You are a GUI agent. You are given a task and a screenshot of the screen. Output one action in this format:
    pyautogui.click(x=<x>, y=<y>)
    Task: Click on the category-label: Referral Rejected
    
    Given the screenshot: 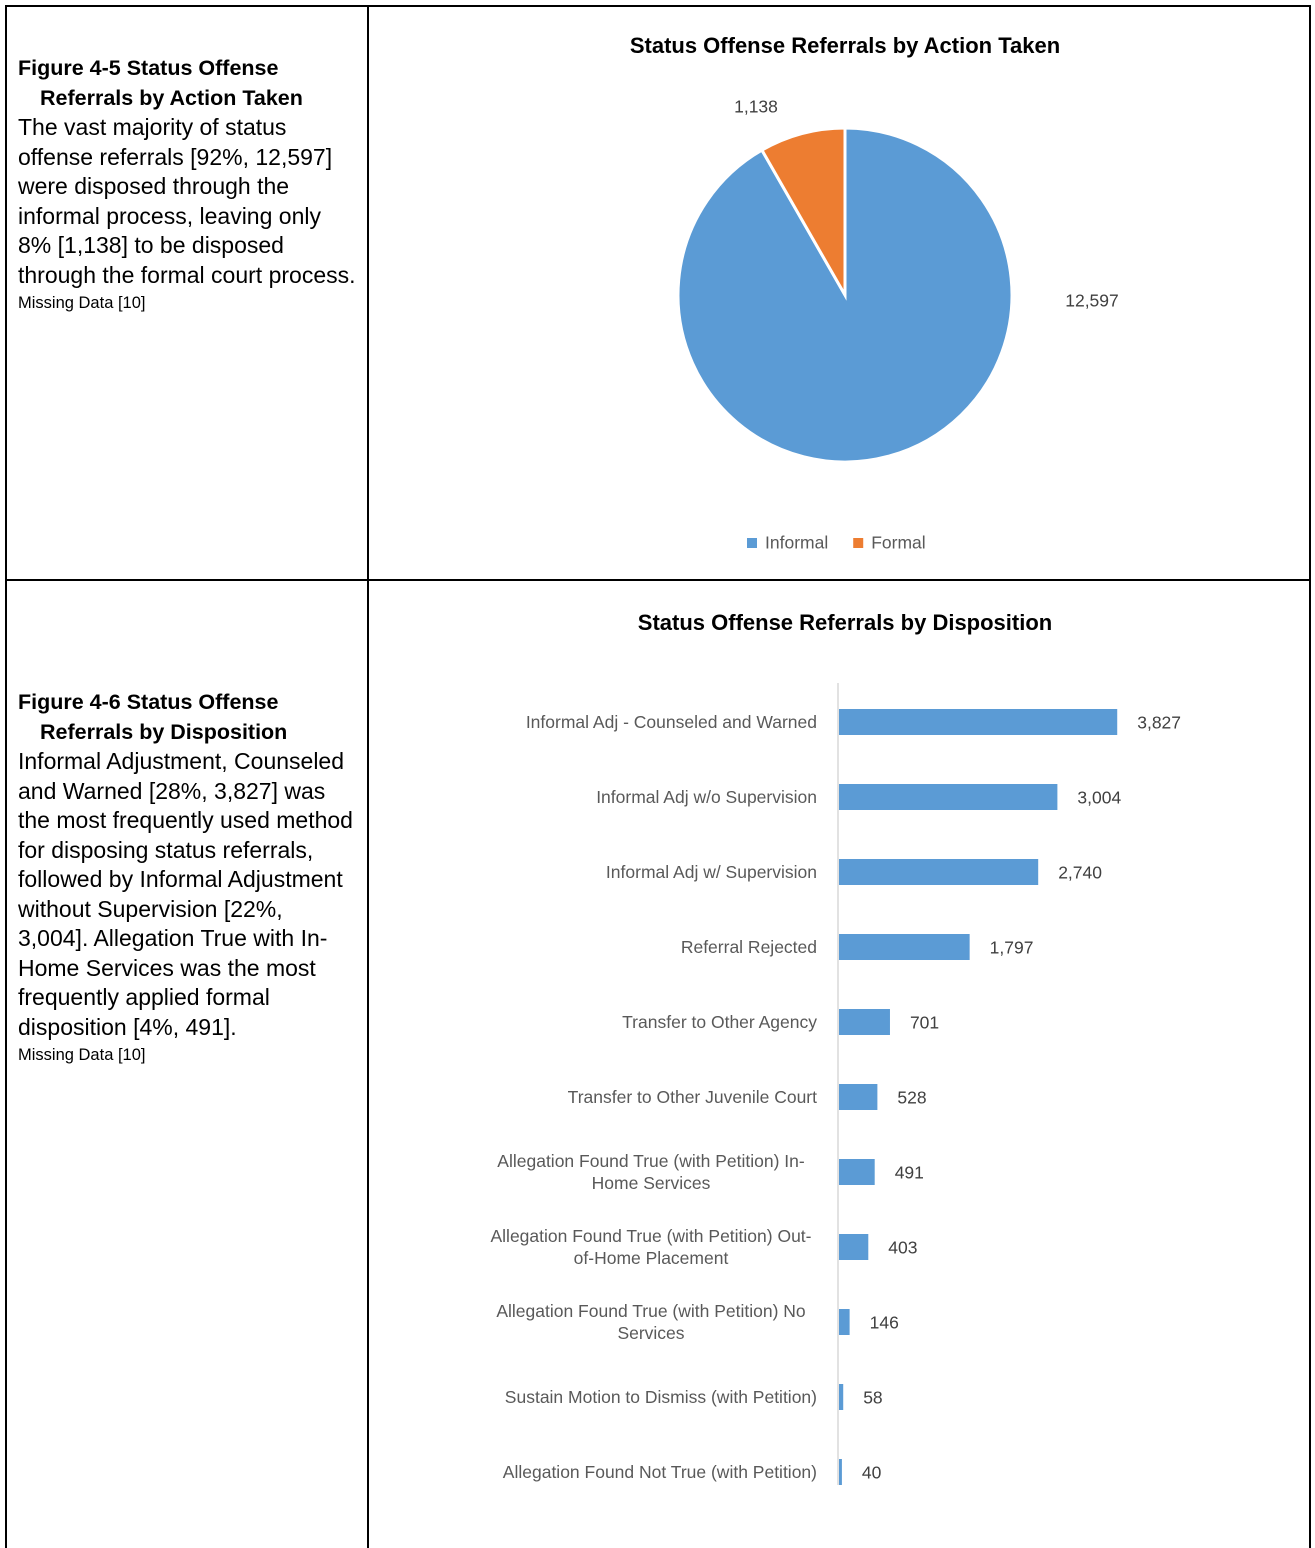 What is the action you would take?
    pyautogui.click(x=748, y=947)
    